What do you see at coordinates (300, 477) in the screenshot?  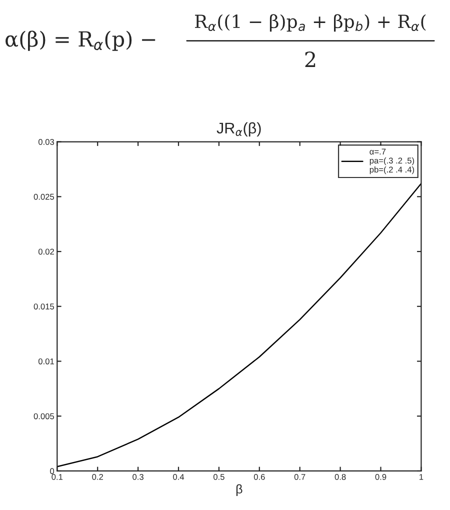 I see `x-tick-label: 0.7` at bounding box center [300, 477].